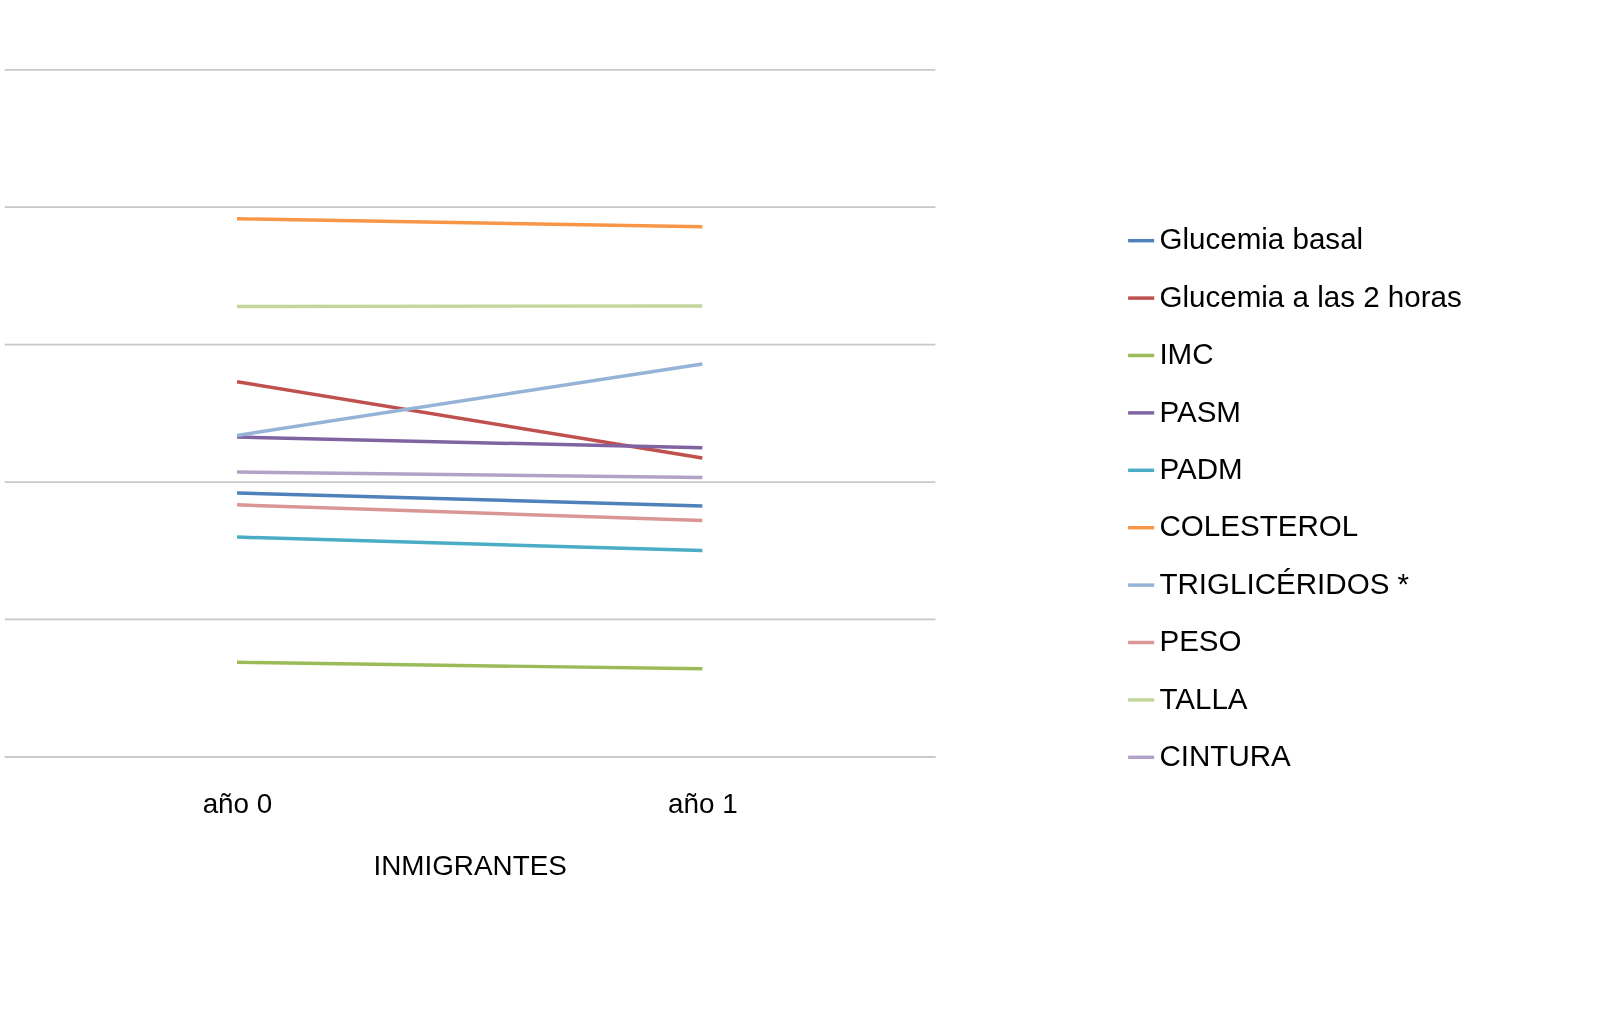 This screenshot has width=1623, height=1023. Describe the element at coordinates (237, 804) in the screenshot. I see `x-tick-label: año 0` at that location.